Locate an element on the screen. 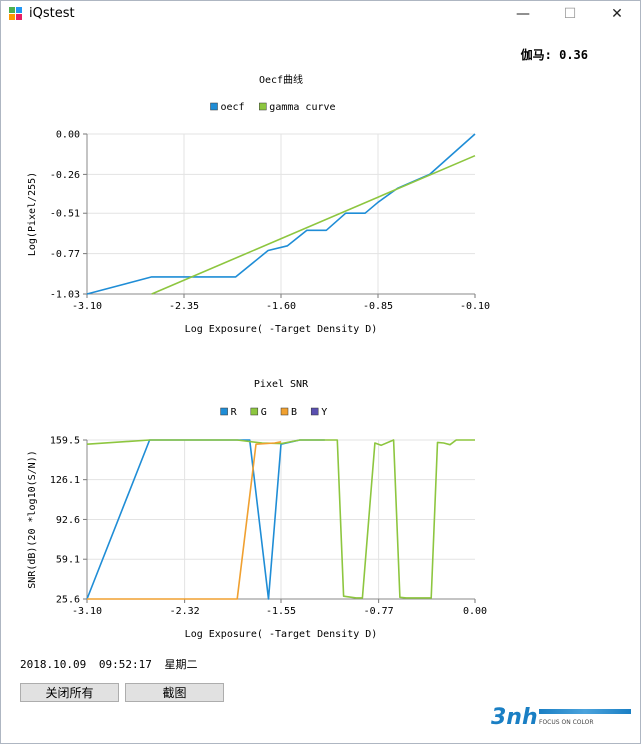 The width and height of the screenshot is (641, 744). legend-label: G is located at coordinates (264, 412).